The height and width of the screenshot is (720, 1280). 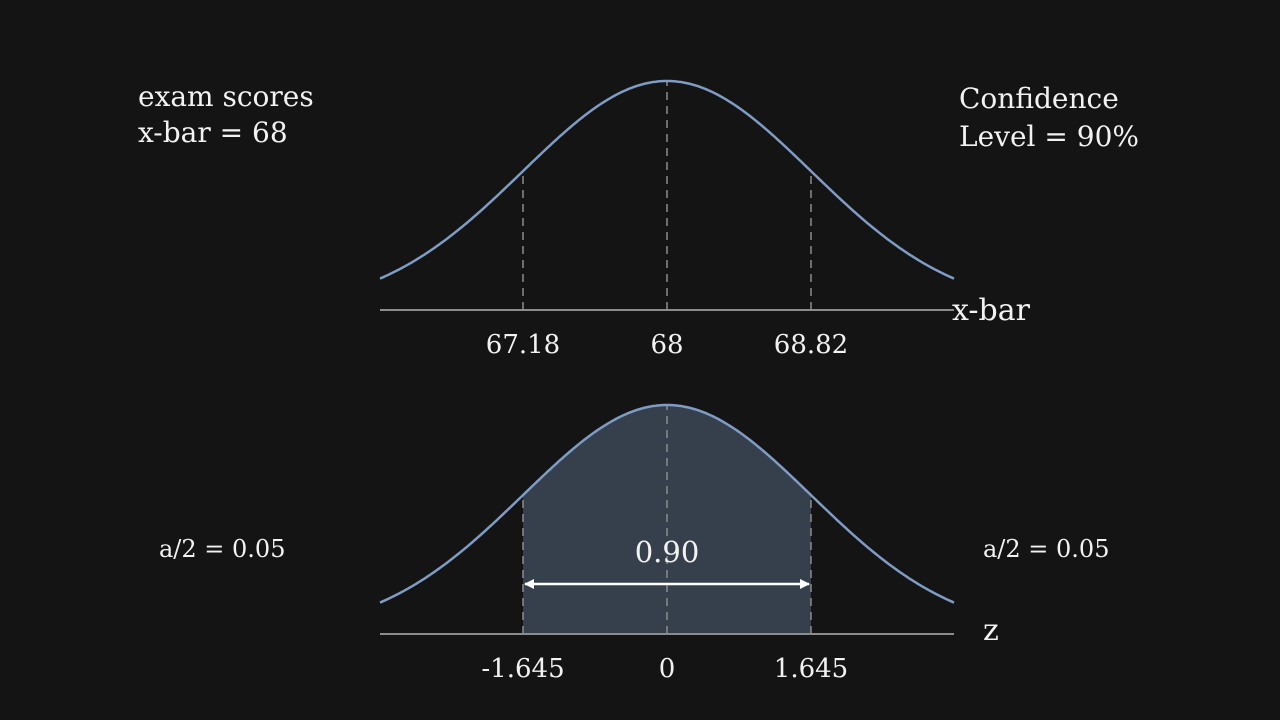 What do you see at coordinates (667, 503) in the screenshot?
I see `bottom-normal-curve` at bounding box center [667, 503].